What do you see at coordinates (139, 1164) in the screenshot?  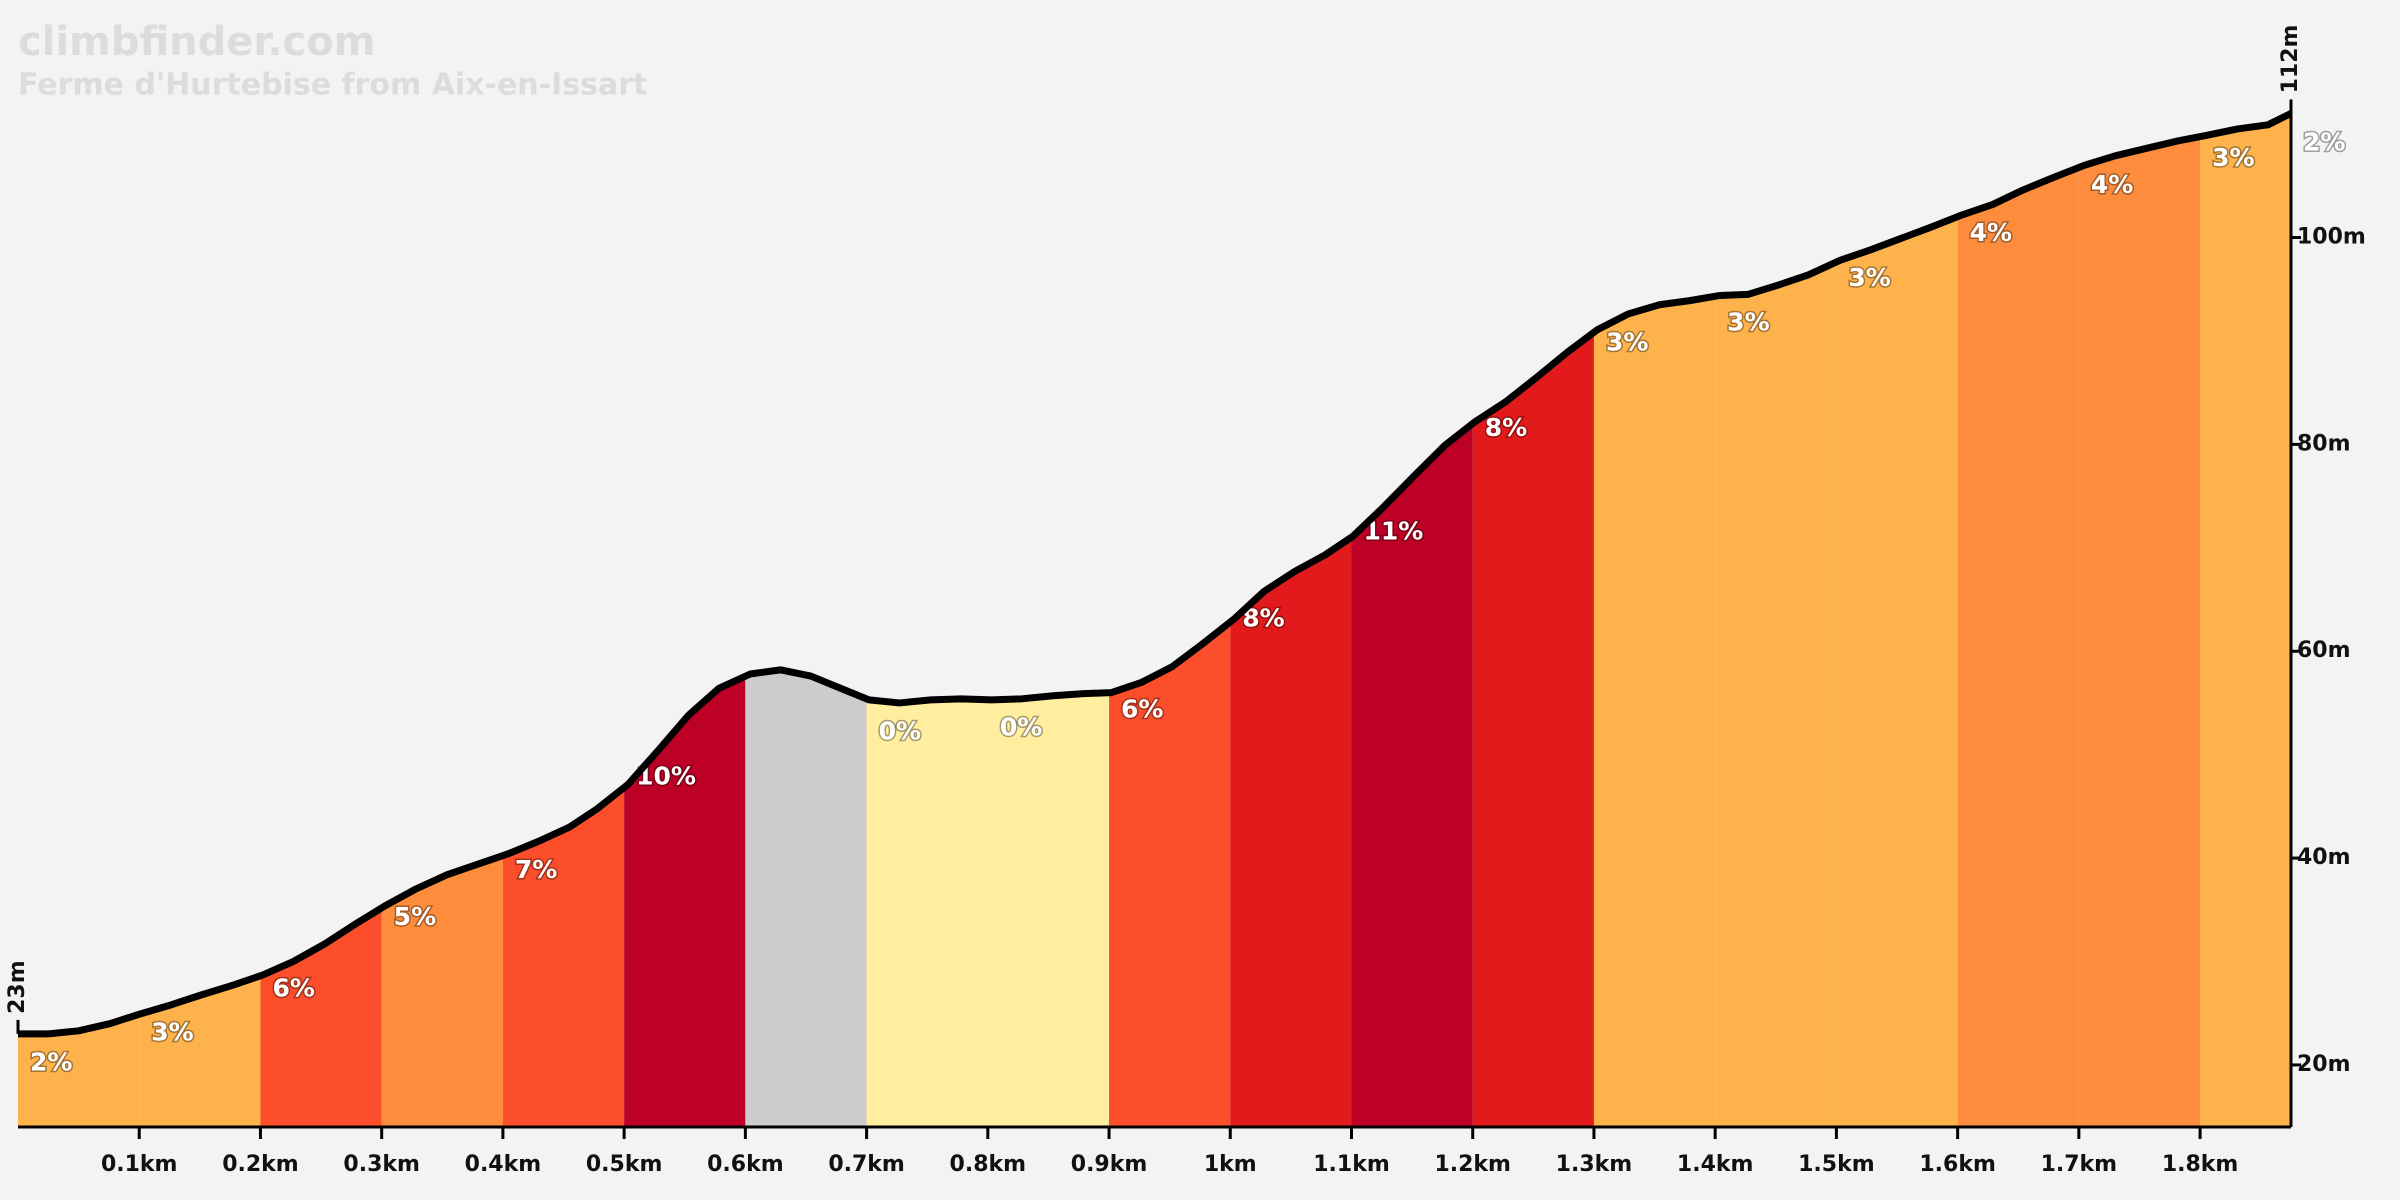 I see `x-tick-label: 0.1km` at bounding box center [139, 1164].